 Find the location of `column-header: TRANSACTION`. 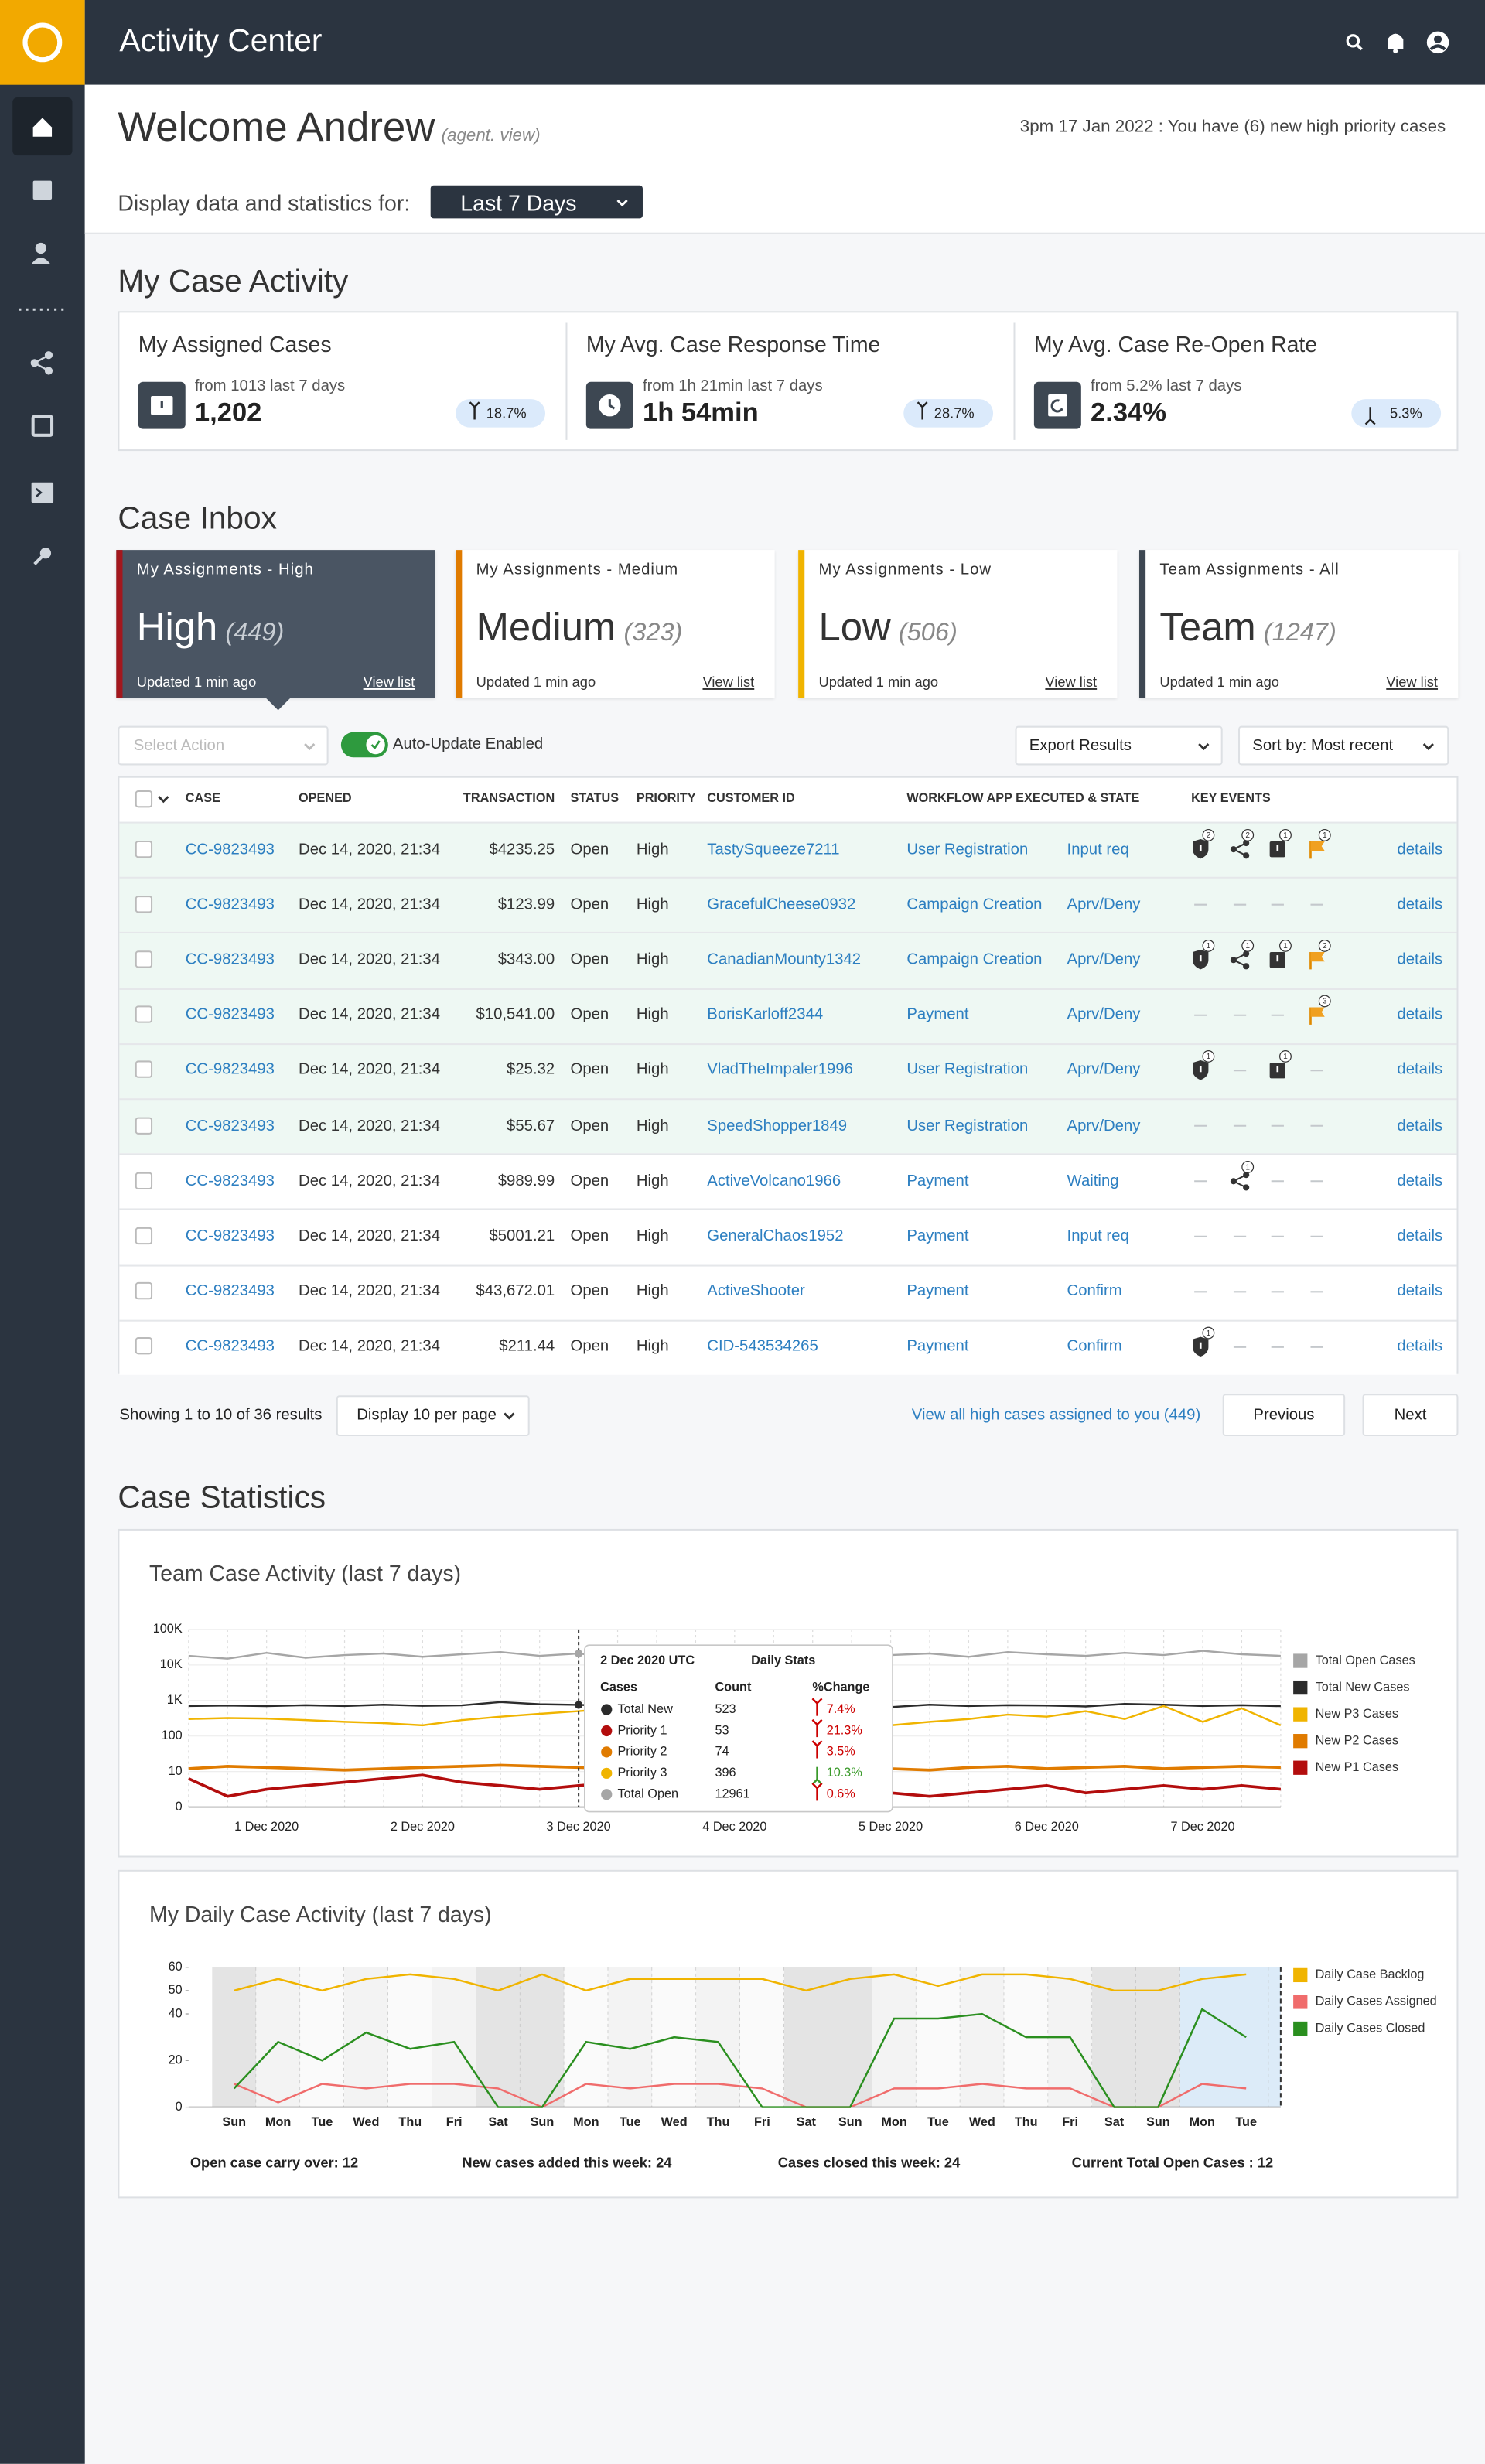

column-header: TRANSACTION is located at coordinates (509, 798).